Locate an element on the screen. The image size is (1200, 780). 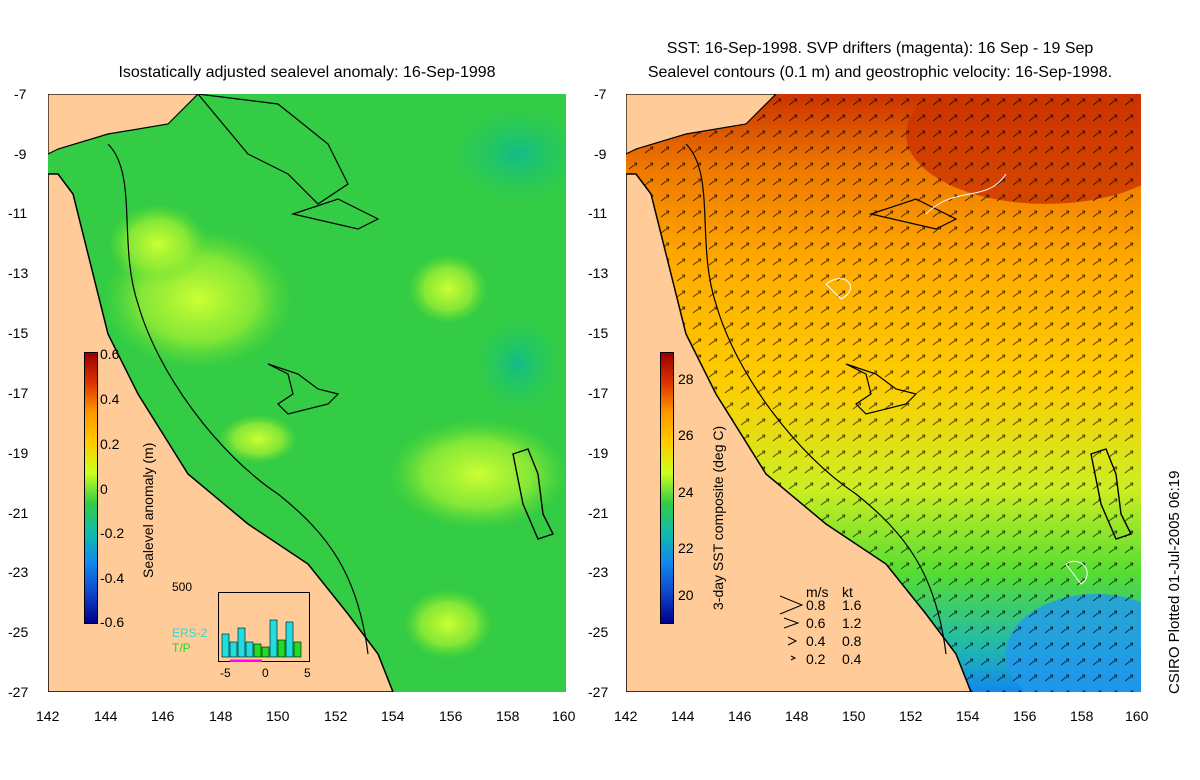
velocity-key-ms: 0.6 is located at coordinates (816, 623).